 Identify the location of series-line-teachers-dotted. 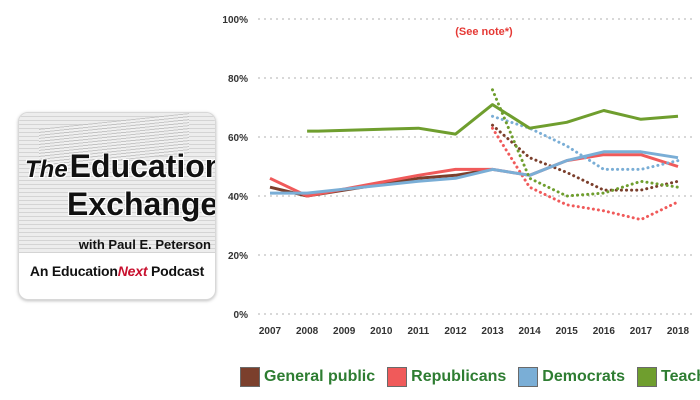
(585, 143).